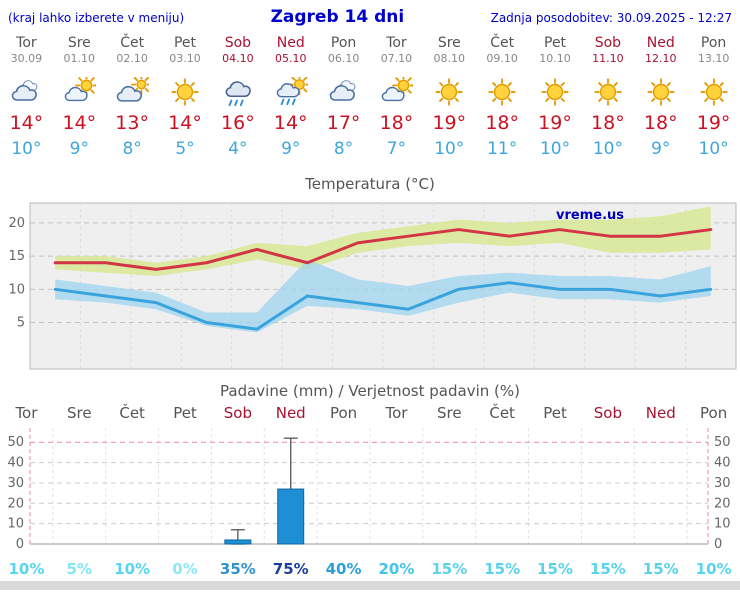 Image resolution: width=740 pixels, height=600 pixels. Describe the element at coordinates (343, 569) in the screenshot. I see `precip-probability: 40%` at that location.